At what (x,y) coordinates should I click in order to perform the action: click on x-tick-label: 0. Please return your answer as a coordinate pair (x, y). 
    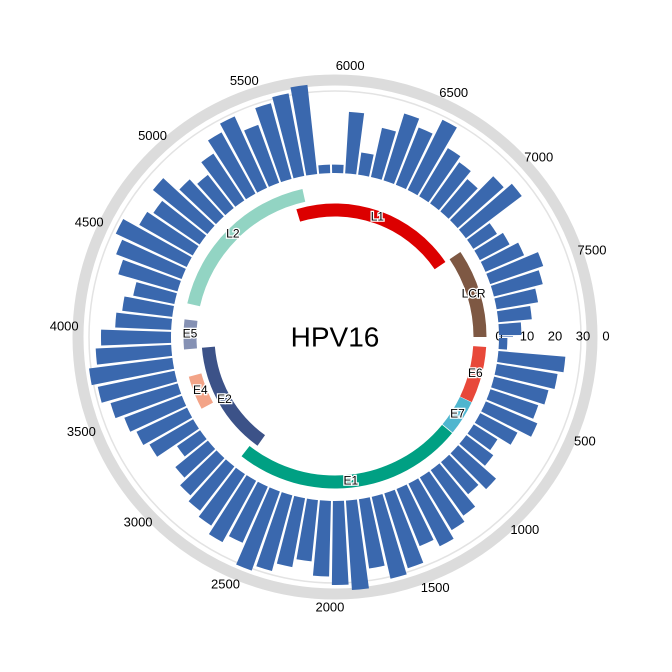
    Looking at the image, I should click on (605, 335).